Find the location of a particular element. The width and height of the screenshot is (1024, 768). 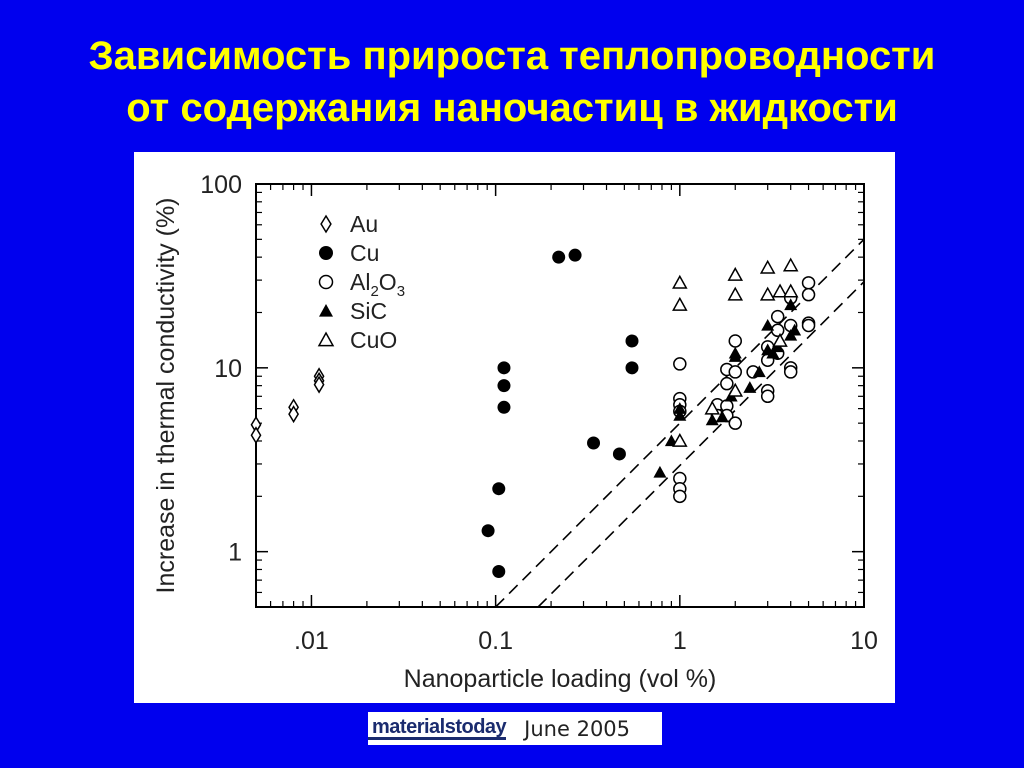

slide-title-line-2: от содержания наночастиц в жидкости is located at coordinates (512, 108).